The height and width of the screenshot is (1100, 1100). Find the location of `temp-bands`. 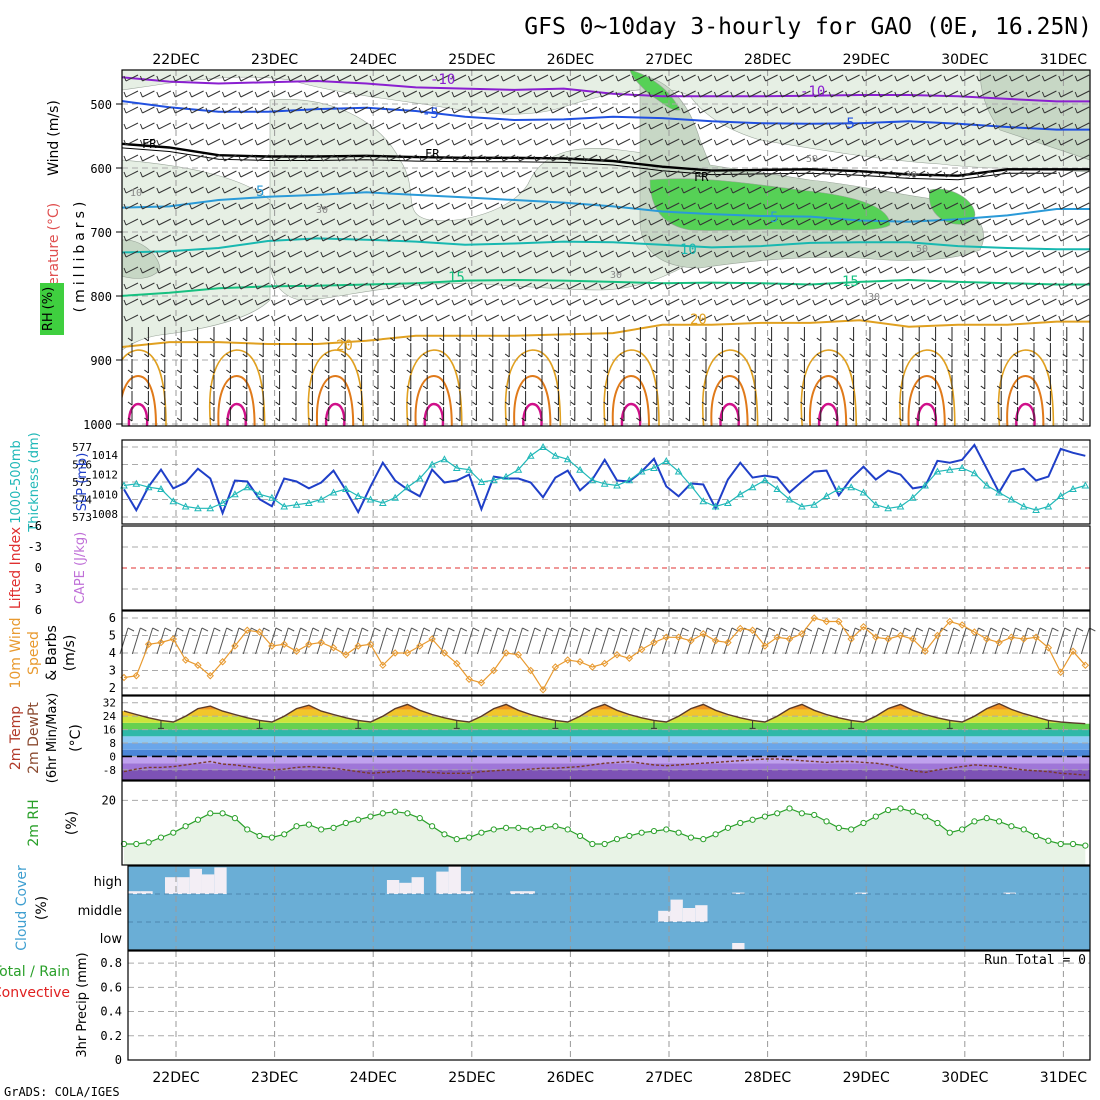

temp-bands is located at coordinates (606, 741).